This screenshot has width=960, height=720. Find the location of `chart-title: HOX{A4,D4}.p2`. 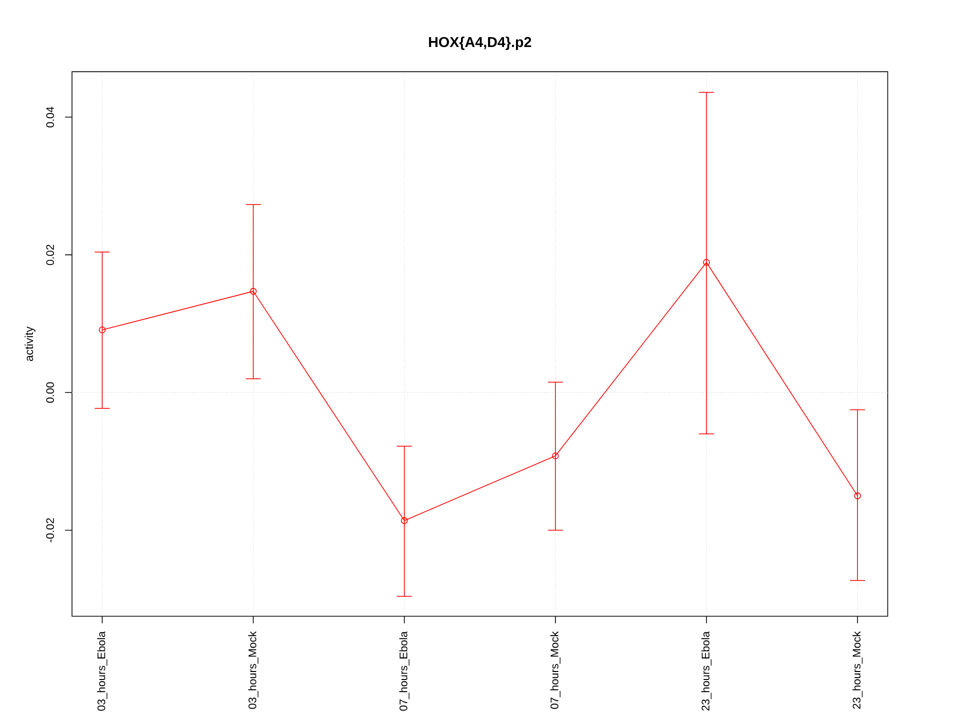

chart-title: HOX{A4,D4}.p2 is located at coordinates (480, 43).